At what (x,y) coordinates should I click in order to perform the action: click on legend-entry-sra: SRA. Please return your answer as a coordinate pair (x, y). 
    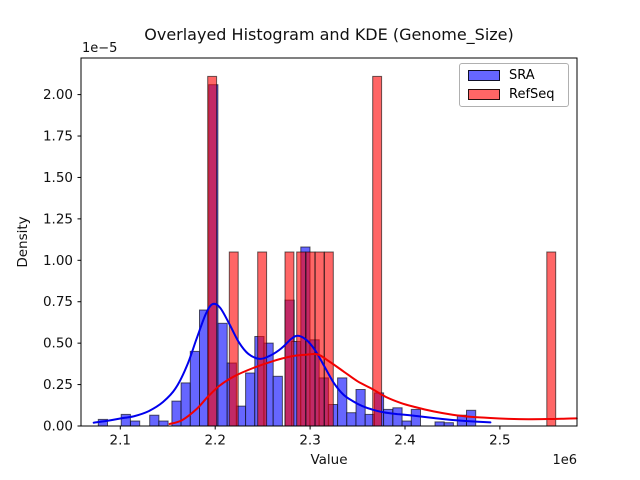
    Looking at the image, I should click on (514, 75).